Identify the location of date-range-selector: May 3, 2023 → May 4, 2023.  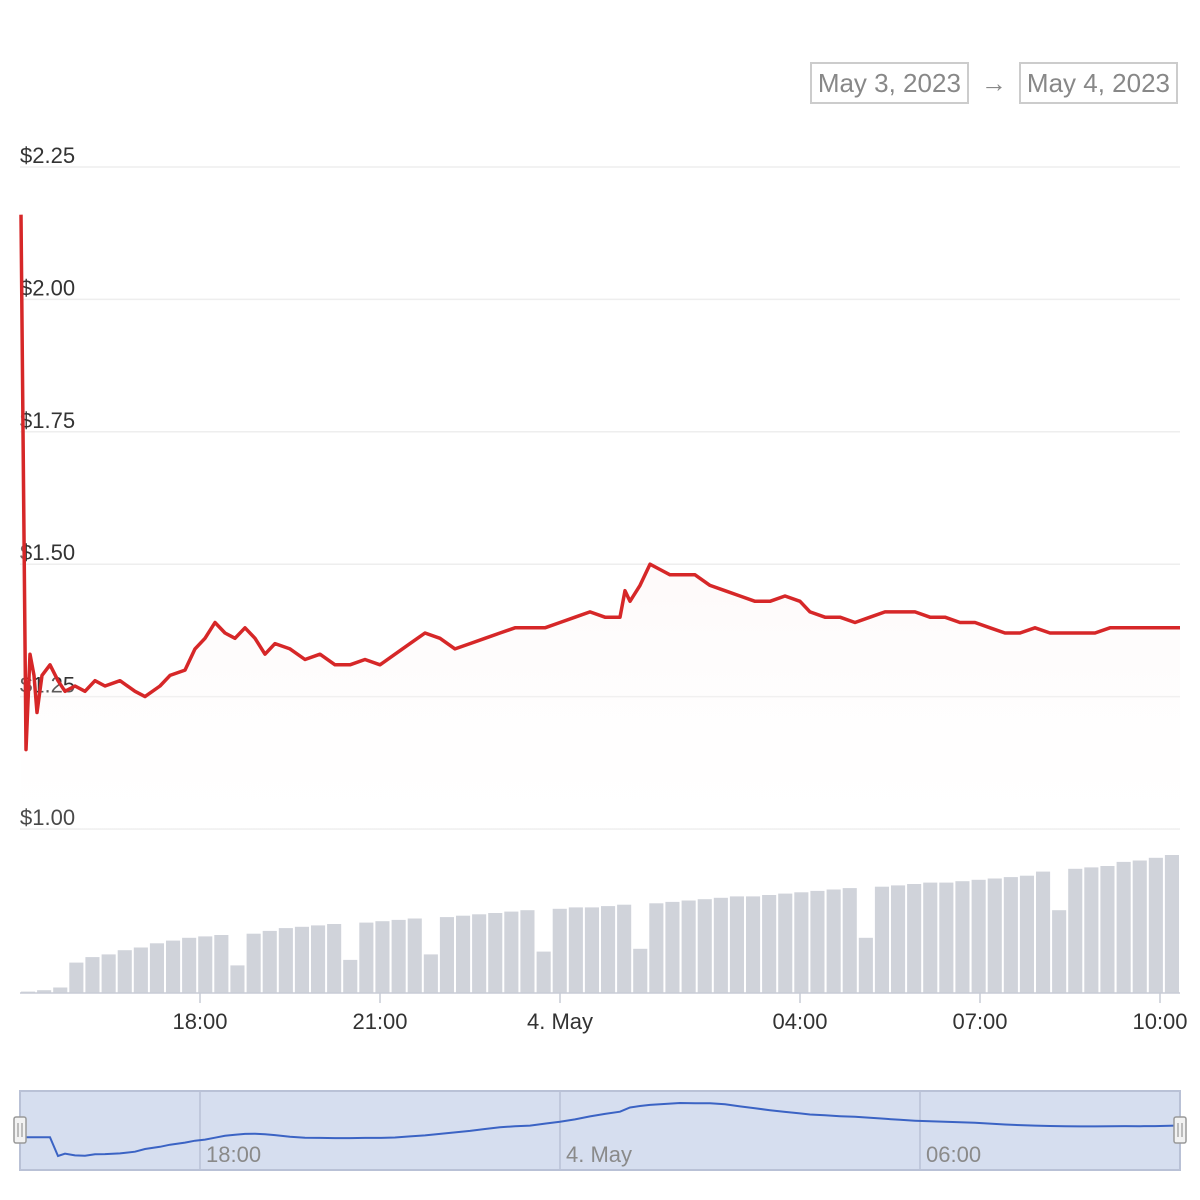
(993, 83).